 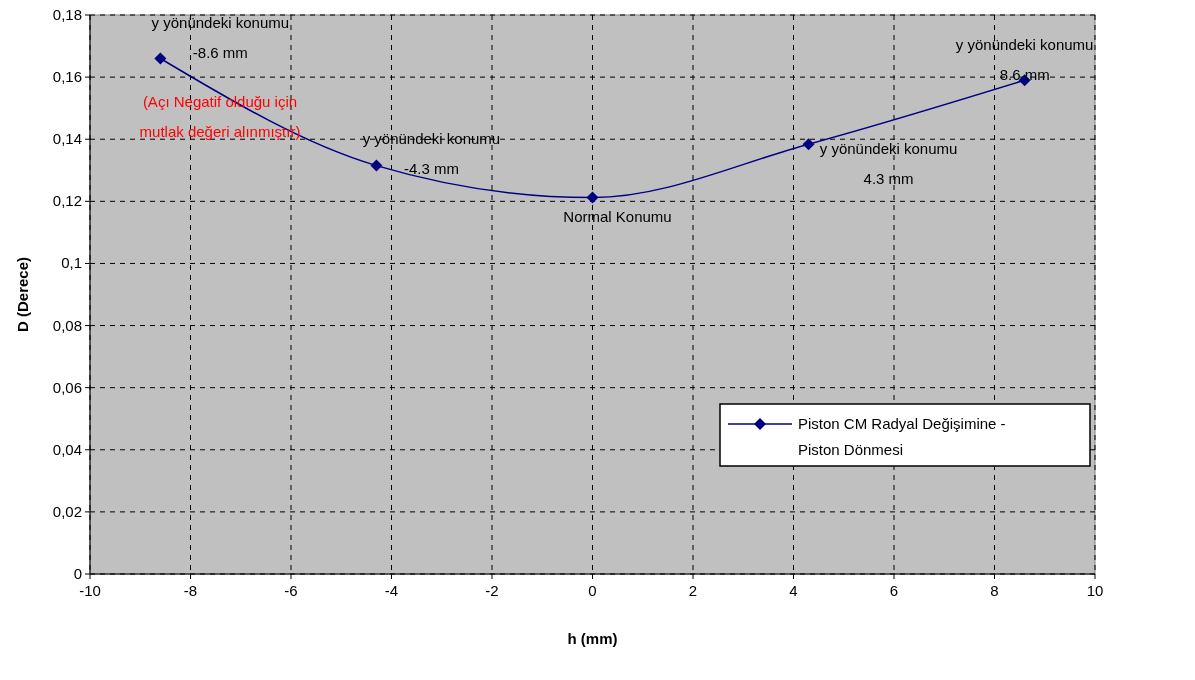 What do you see at coordinates (617, 216) in the screenshot?
I see `annotation: Normal Konumu` at bounding box center [617, 216].